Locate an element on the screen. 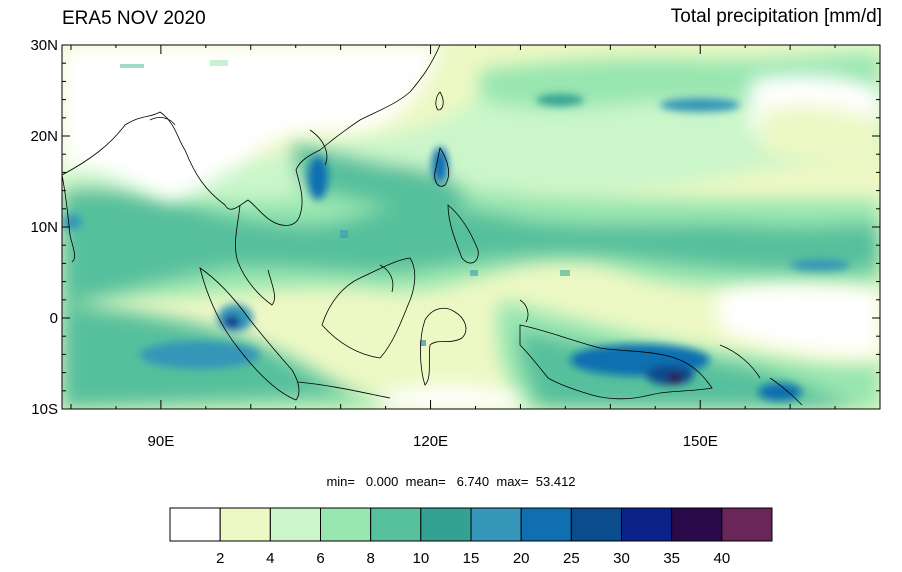 The image size is (902, 572). lon-tick-label: 120E is located at coordinates (430, 441).